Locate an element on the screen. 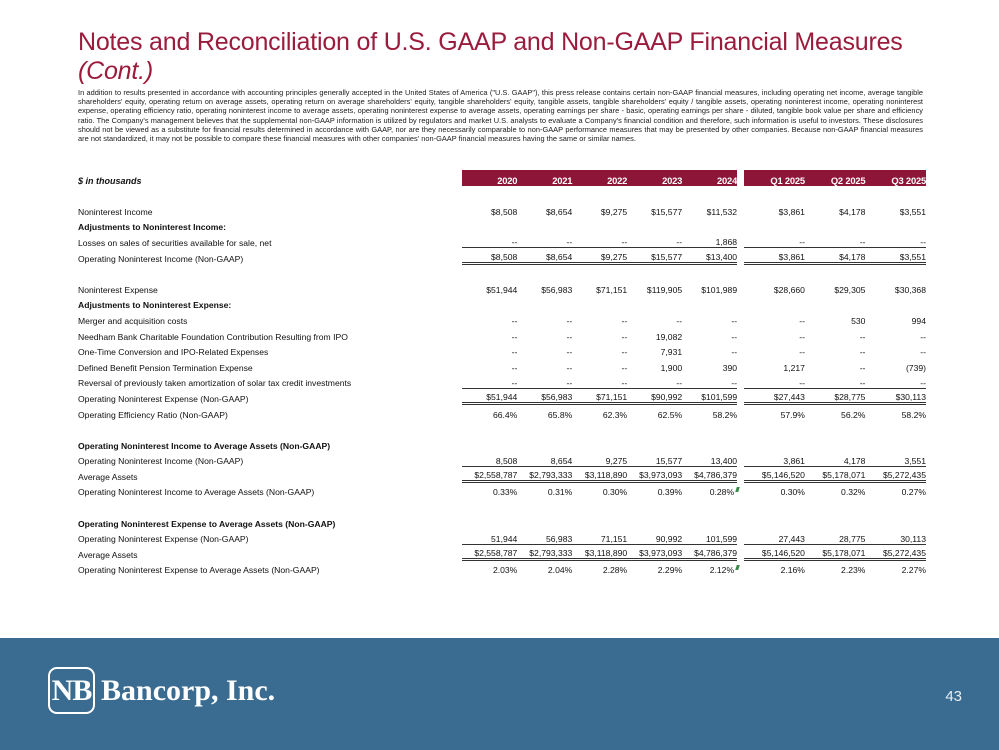  row-value: $27,443 is located at coordinates (774, 397).